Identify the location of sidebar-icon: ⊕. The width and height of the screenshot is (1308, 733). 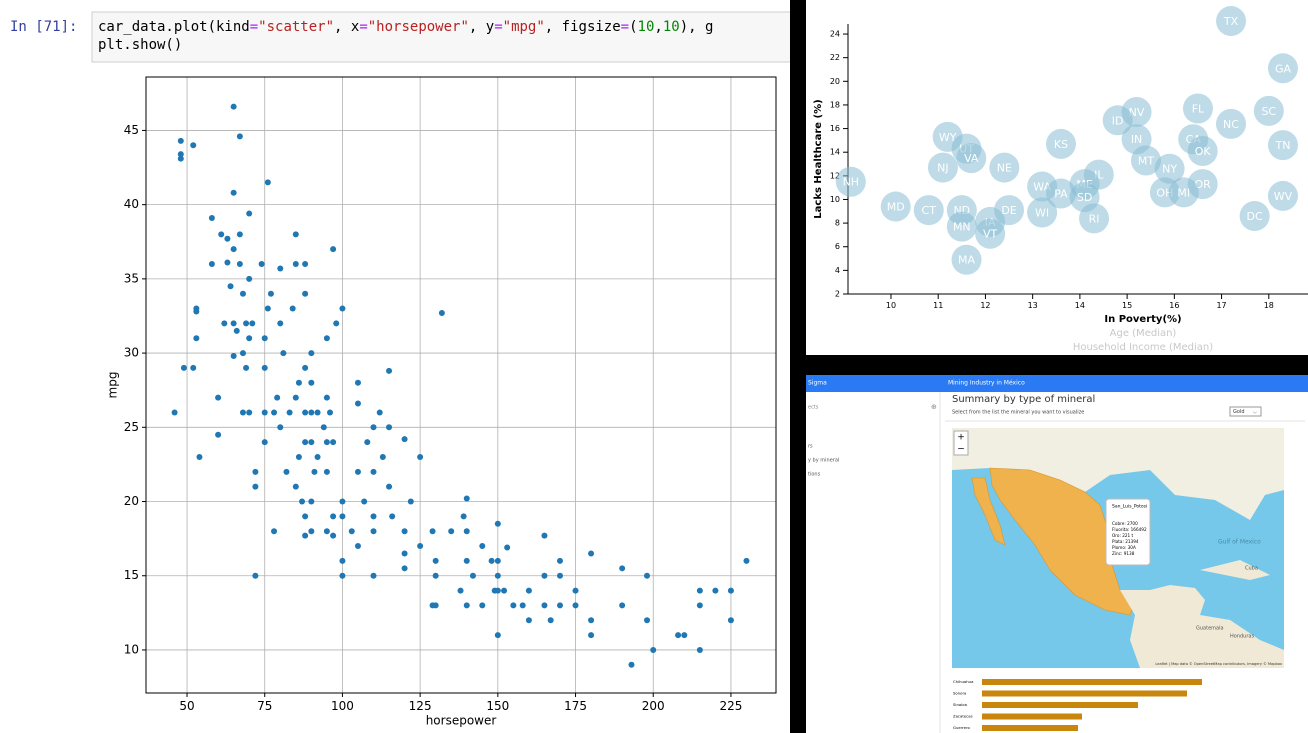
(934, 407).